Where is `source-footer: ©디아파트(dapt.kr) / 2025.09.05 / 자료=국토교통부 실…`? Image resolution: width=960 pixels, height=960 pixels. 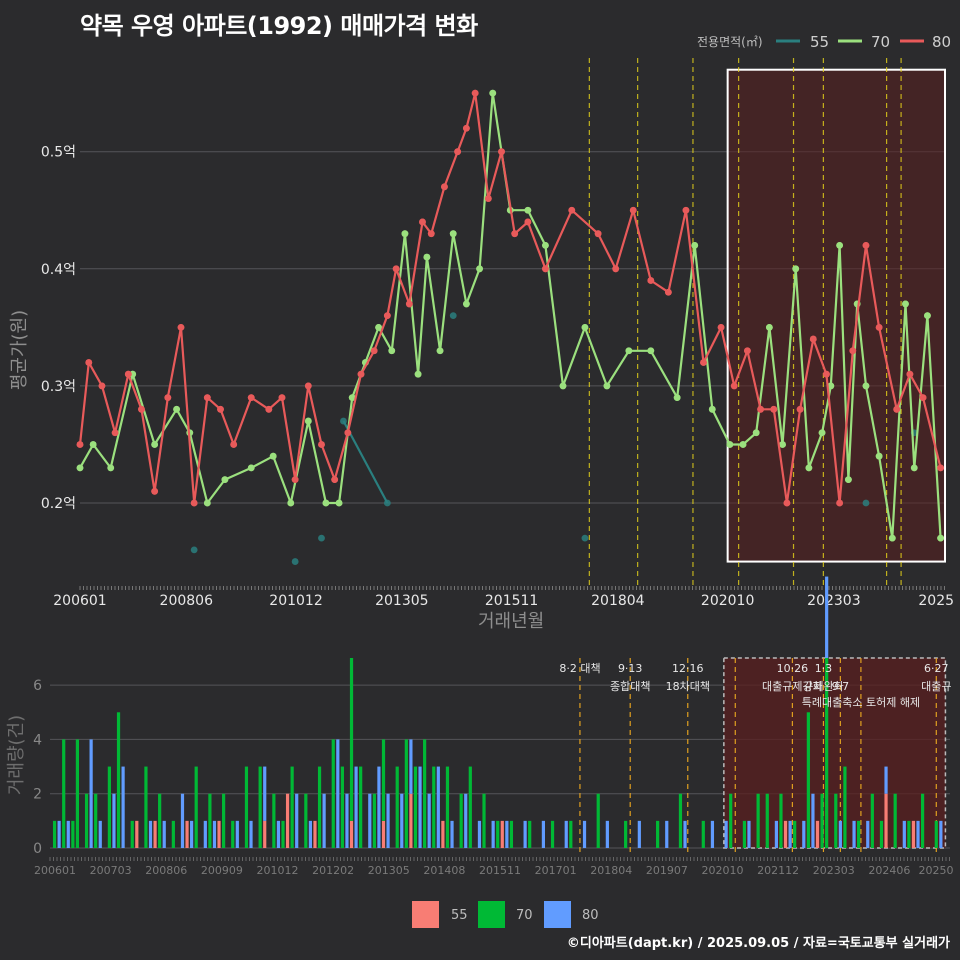 source-footer: ©디아파트(dapt.kr) / 2025.09.05 / 자료=국토교통부 실… is located at coordinates (758, 943).